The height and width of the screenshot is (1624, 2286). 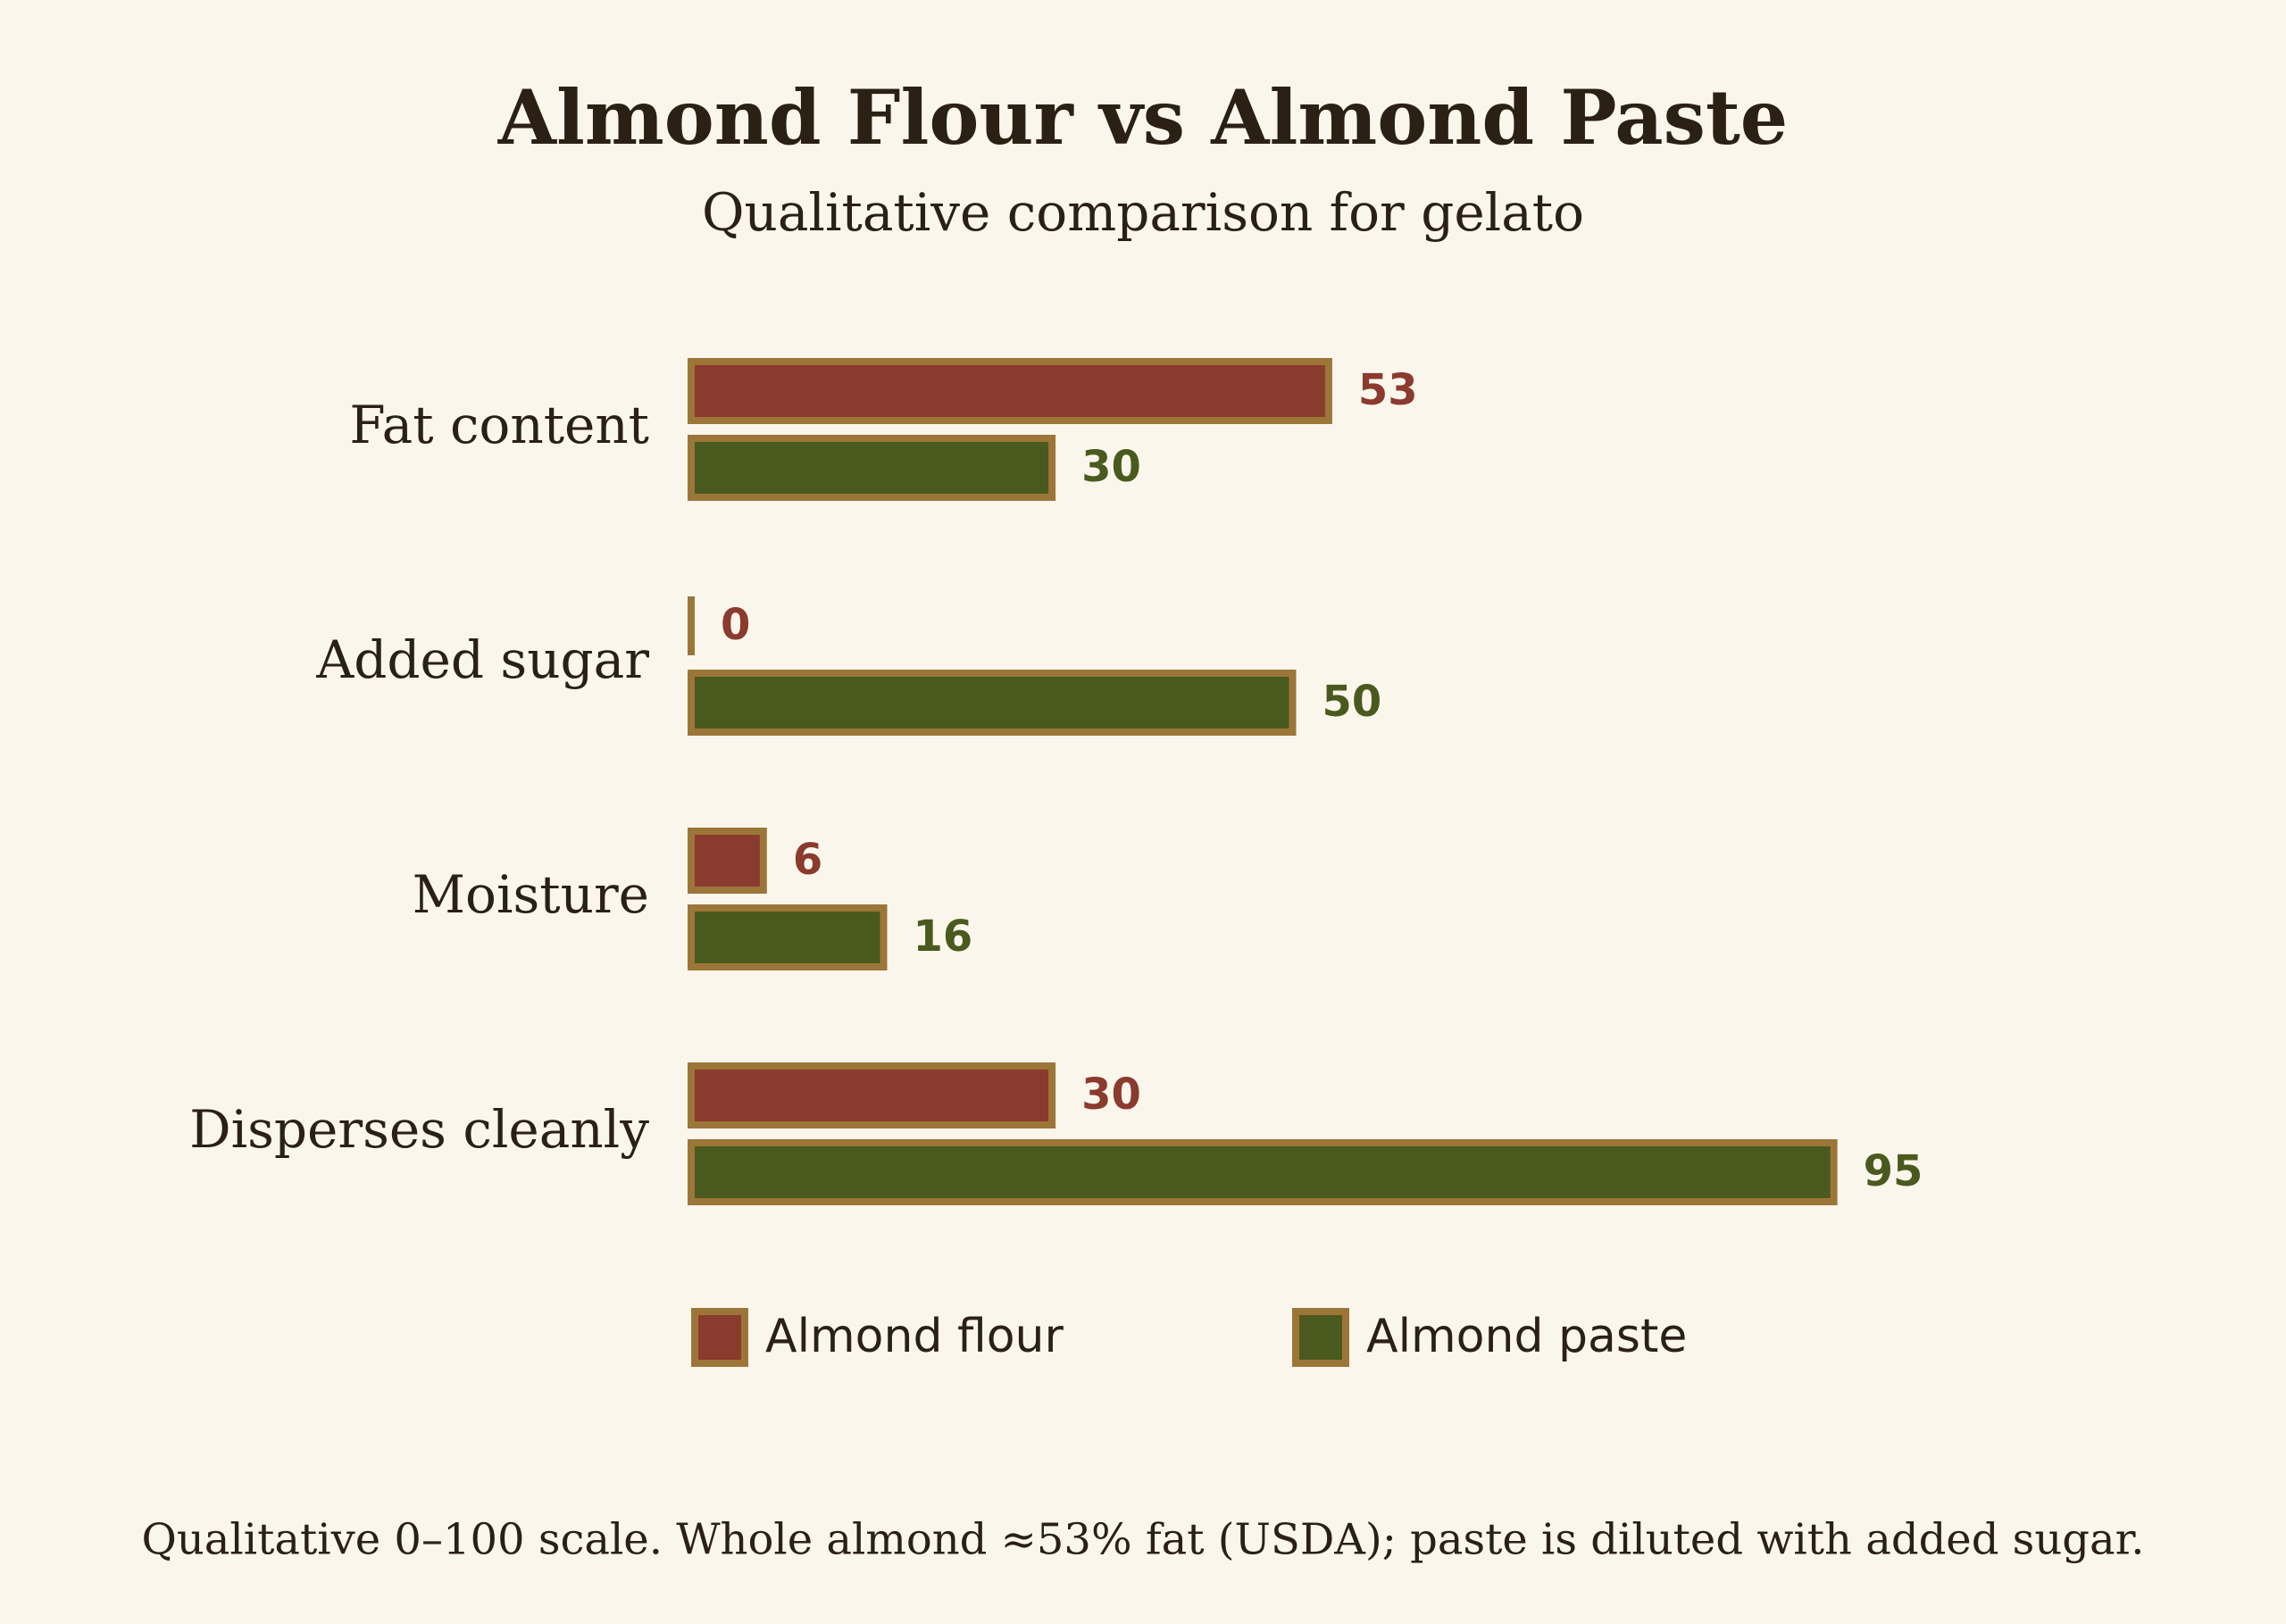 What do you see at coordinates (419, 1129) in the screenshot?
I see `category-label: Disperses cleanly` at bounding box center [419, 1129].